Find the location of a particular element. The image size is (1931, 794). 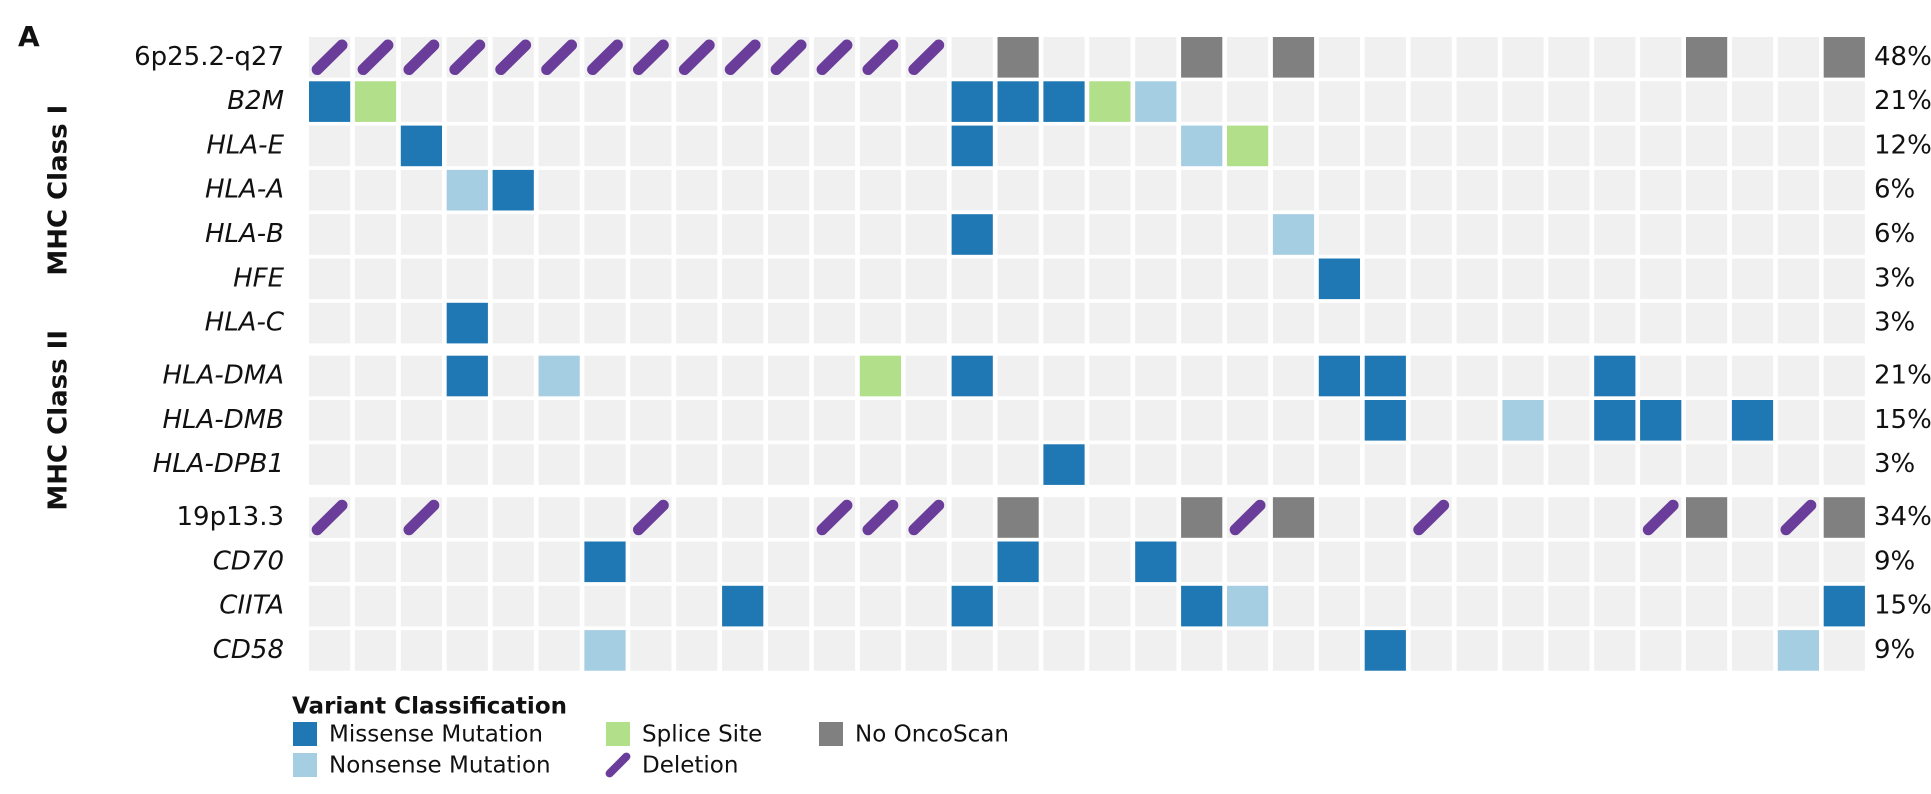

row-percent: 34% is located at coordinates (1902, 517).